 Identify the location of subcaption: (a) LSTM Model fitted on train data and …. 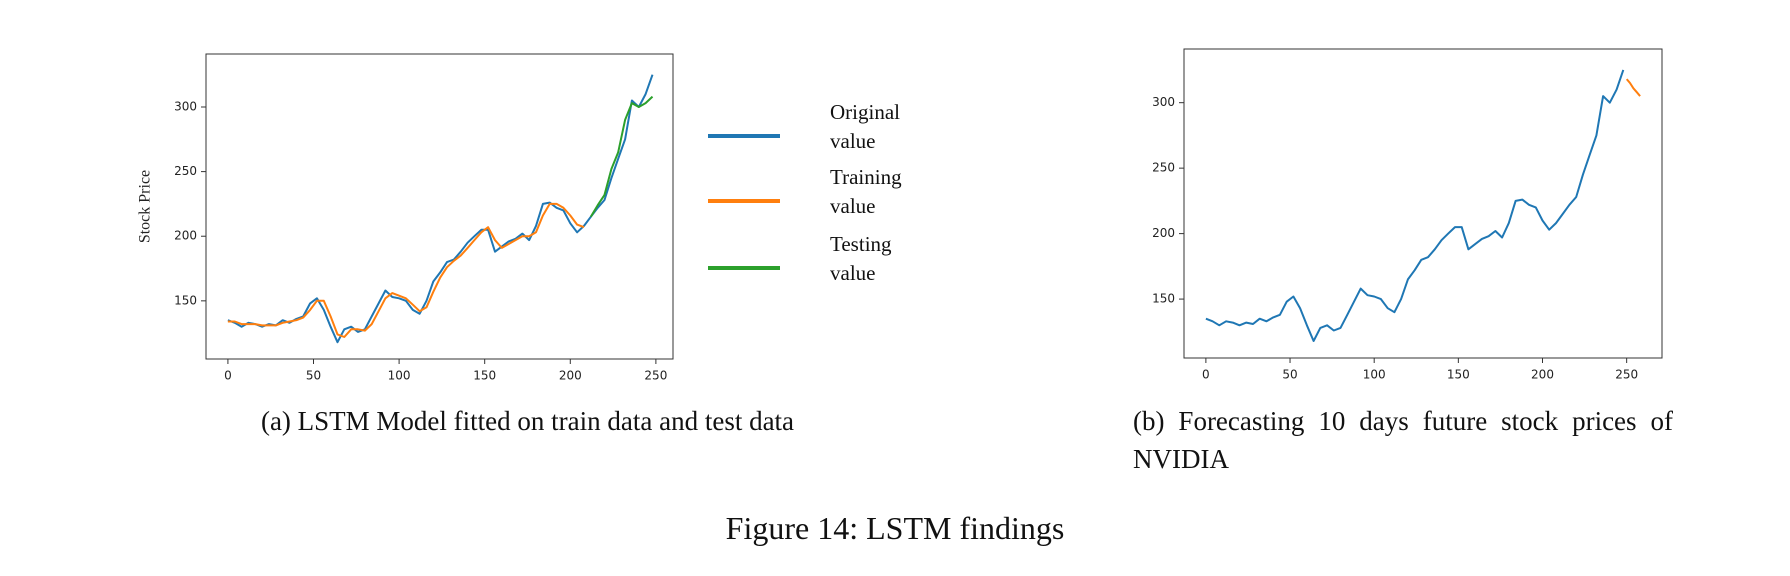
(527, 421).